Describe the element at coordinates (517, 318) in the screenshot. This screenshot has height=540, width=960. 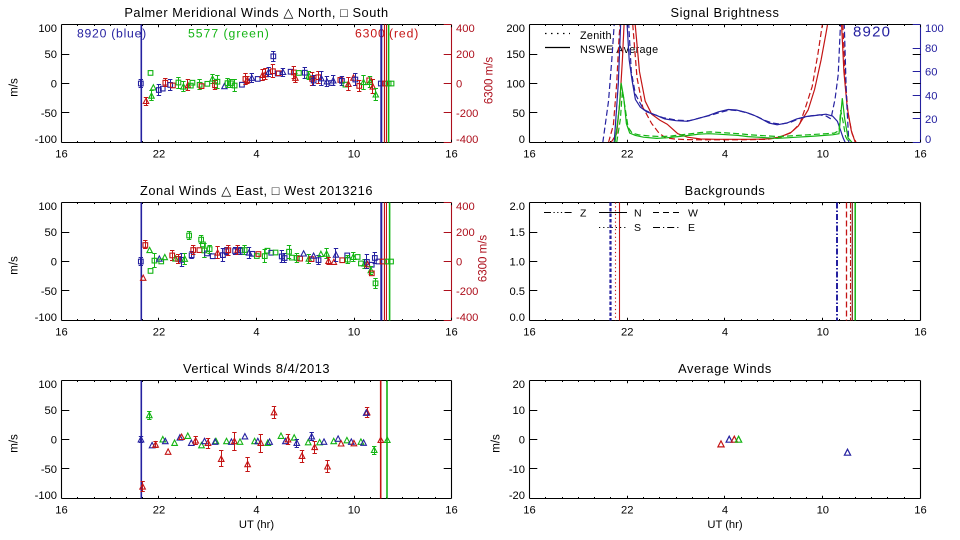
I see `svg-text: 0.0` at that location.